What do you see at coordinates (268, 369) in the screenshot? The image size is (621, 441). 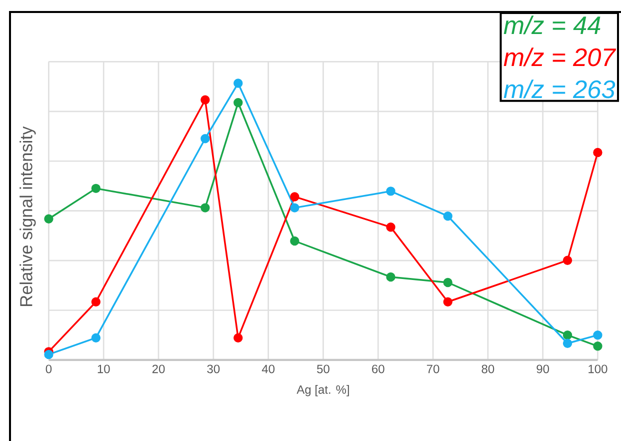 I see `x-tick-label: 40` at bounding box center [268, 369].